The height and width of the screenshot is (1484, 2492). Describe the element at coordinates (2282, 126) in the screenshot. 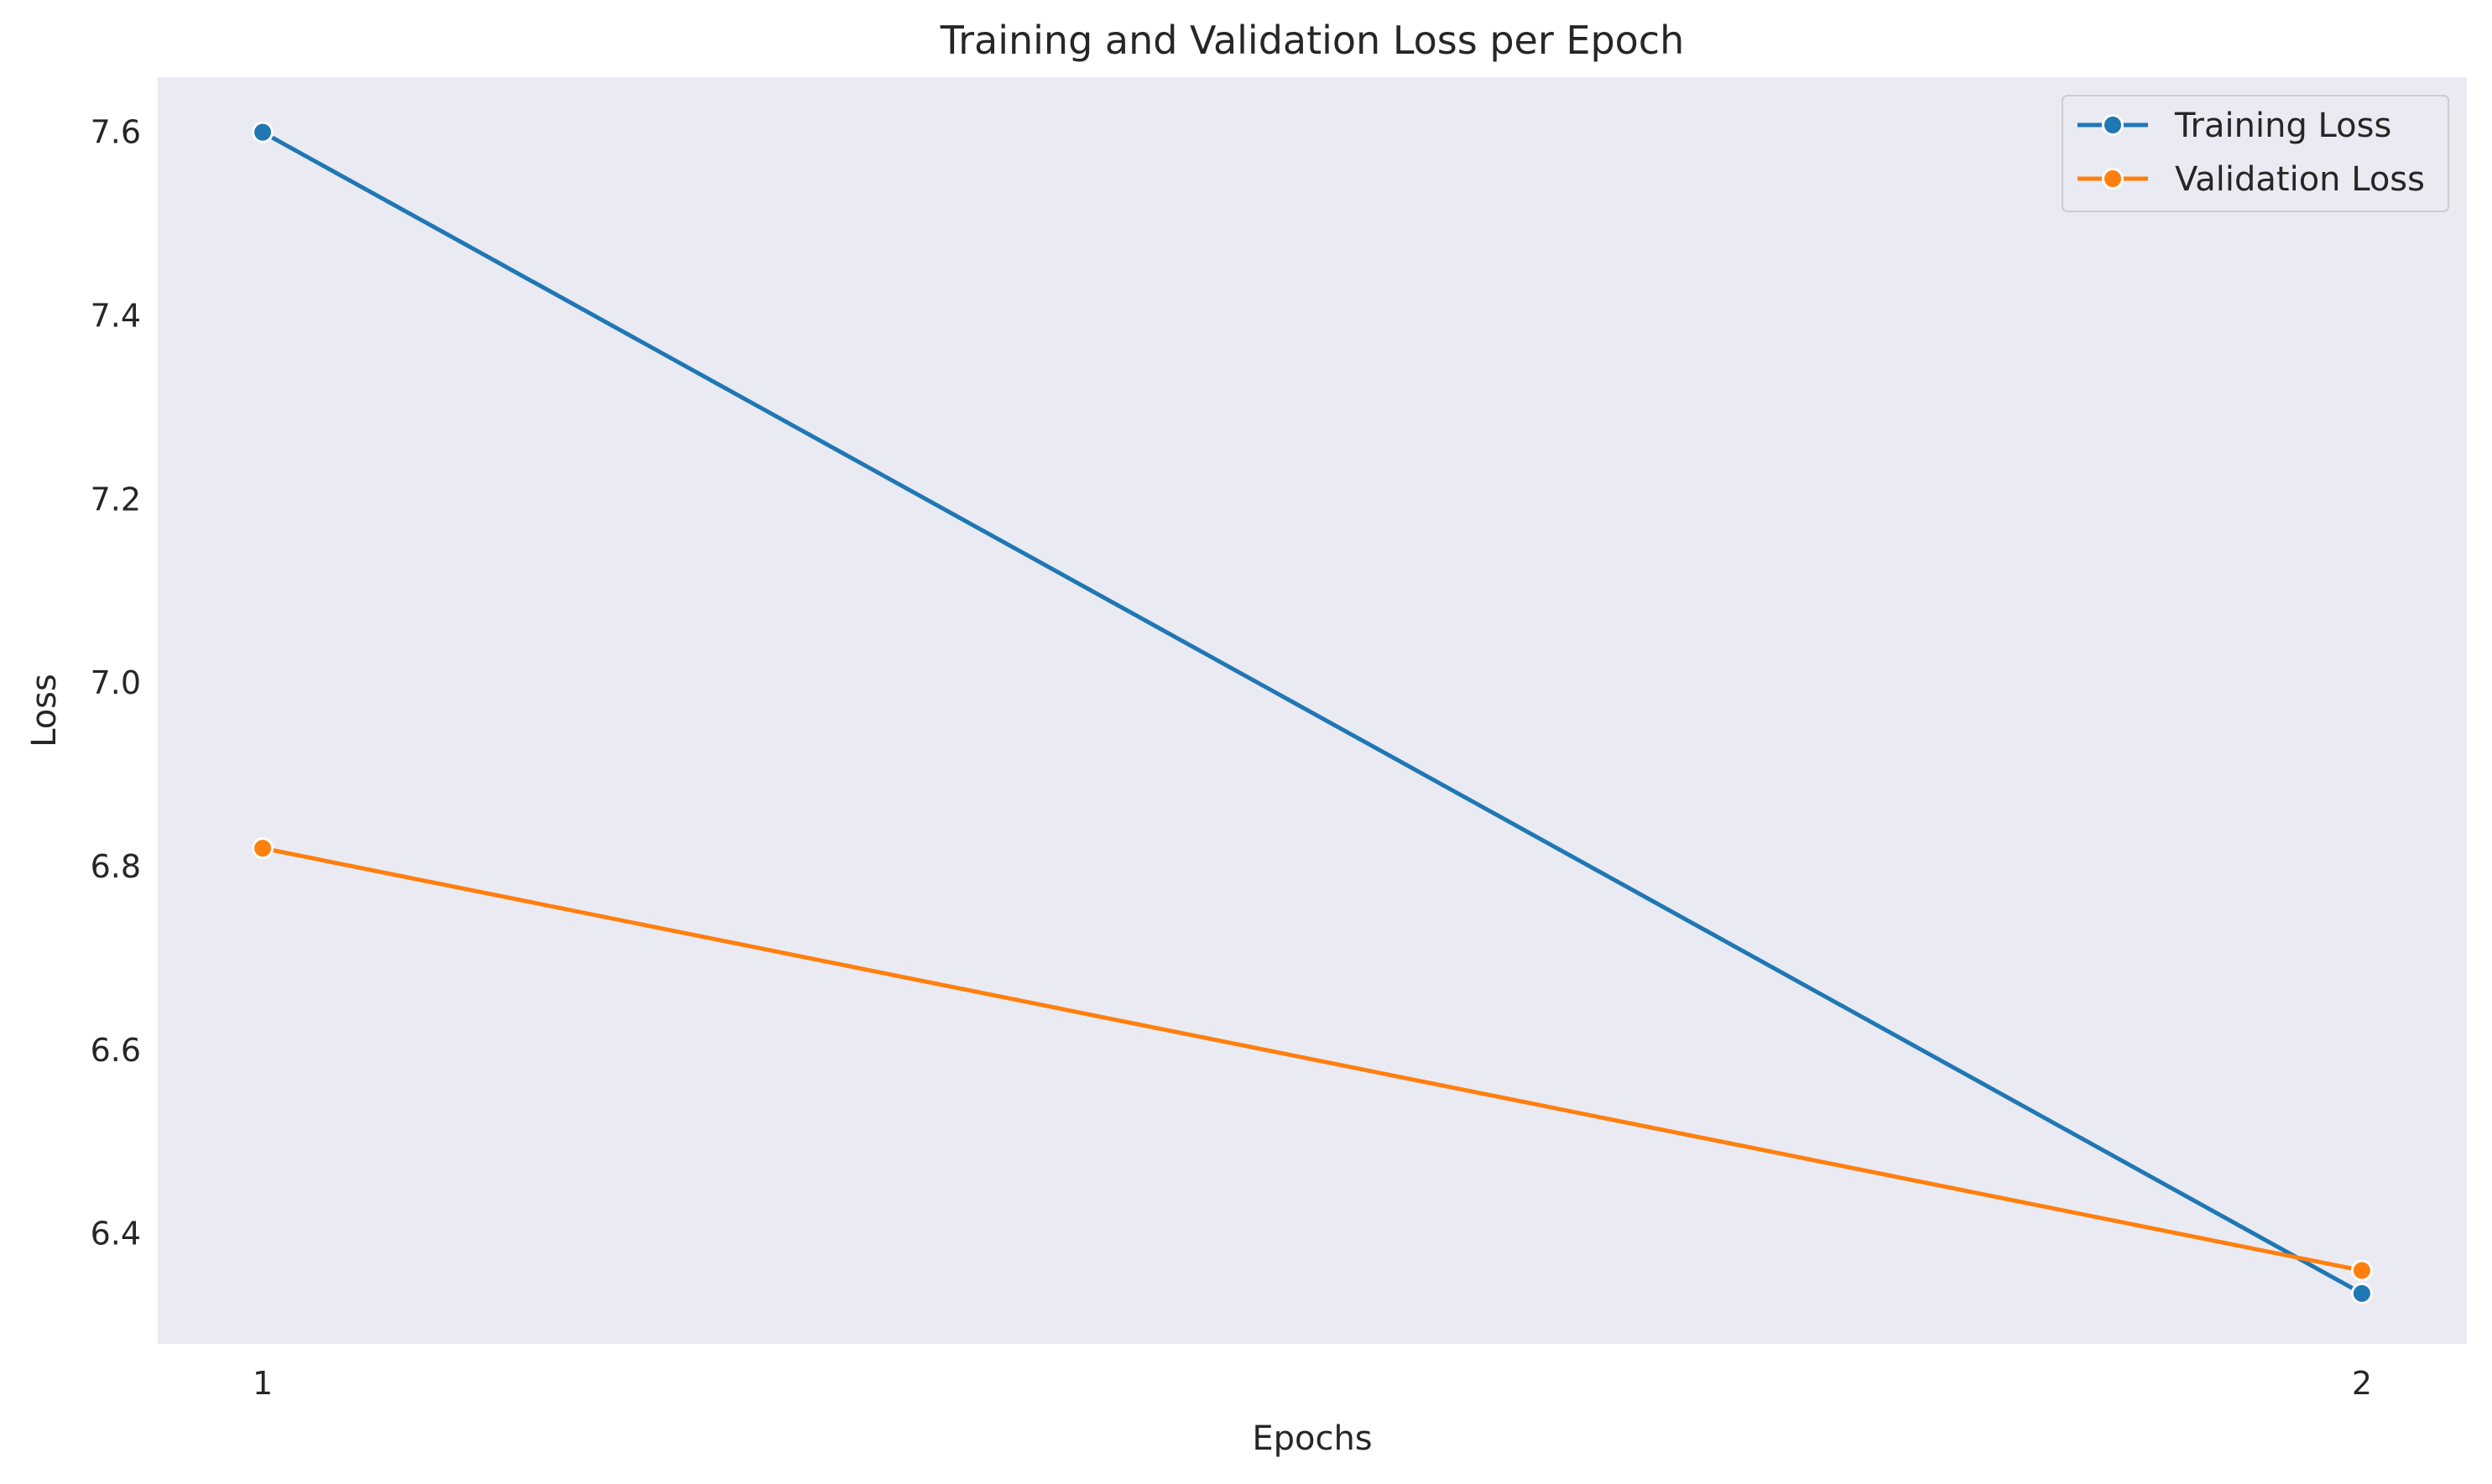

I see `legend-label-training-loss: Training Loss` at that location.